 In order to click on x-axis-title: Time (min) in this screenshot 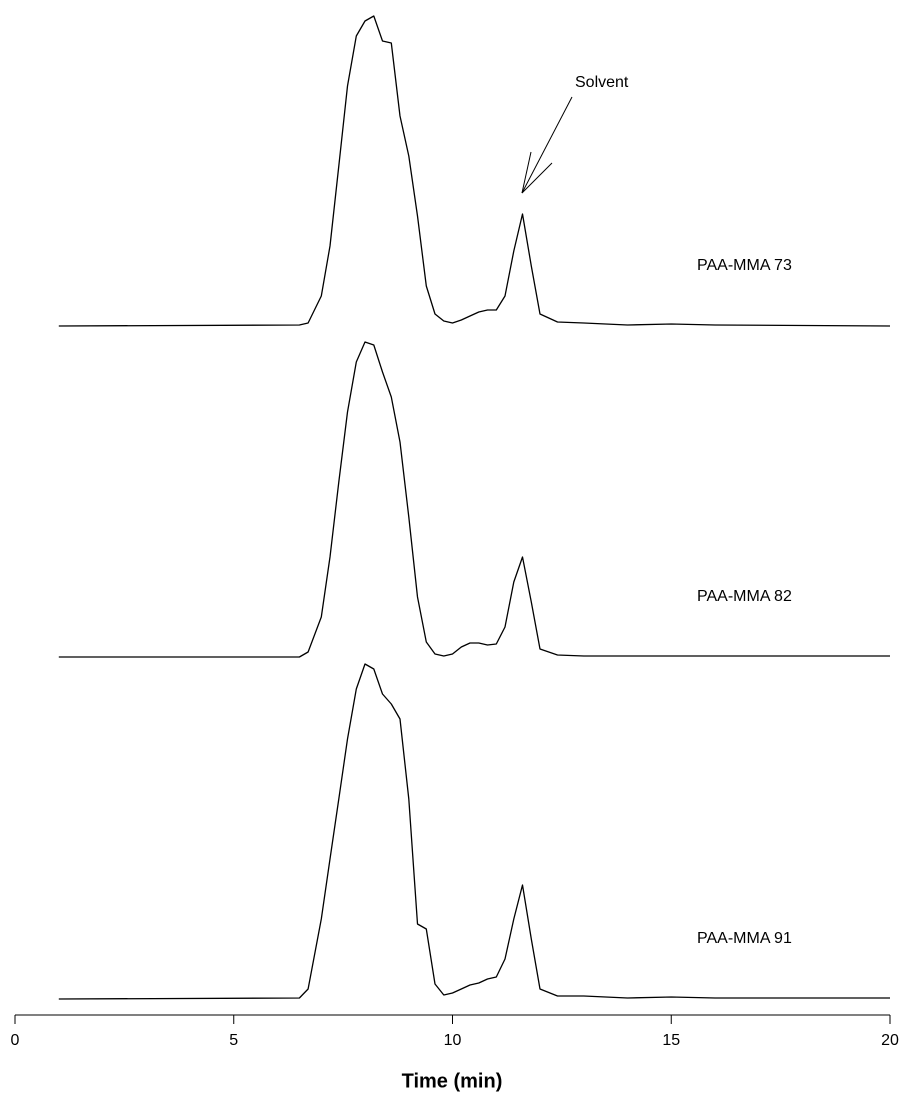, I will do `click(452, 1081)`.